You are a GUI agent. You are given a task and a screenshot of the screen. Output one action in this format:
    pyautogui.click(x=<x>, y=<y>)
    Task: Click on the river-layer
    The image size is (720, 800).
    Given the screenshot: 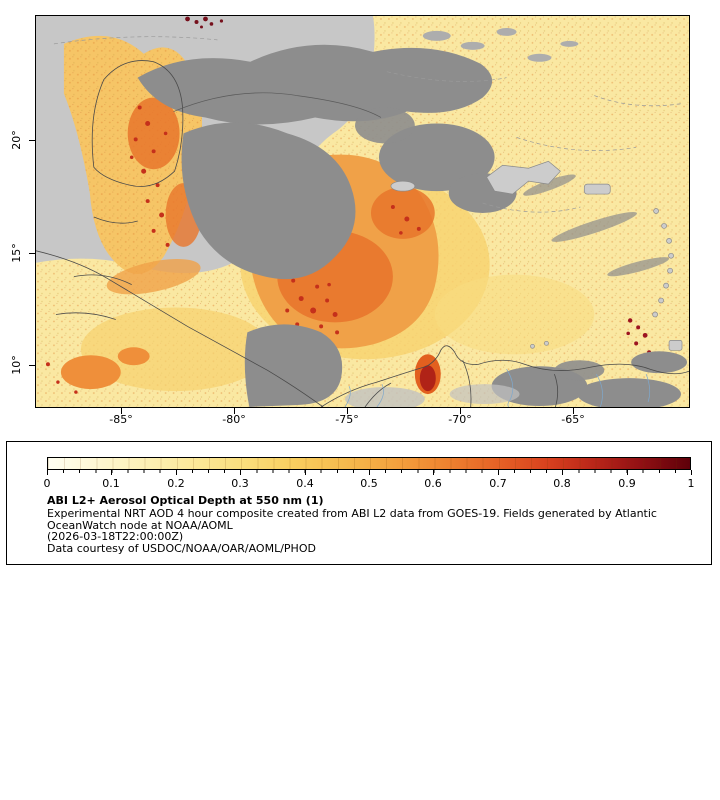 What is the action you would take?
    pyautogui.click(x=497, y=388)
    